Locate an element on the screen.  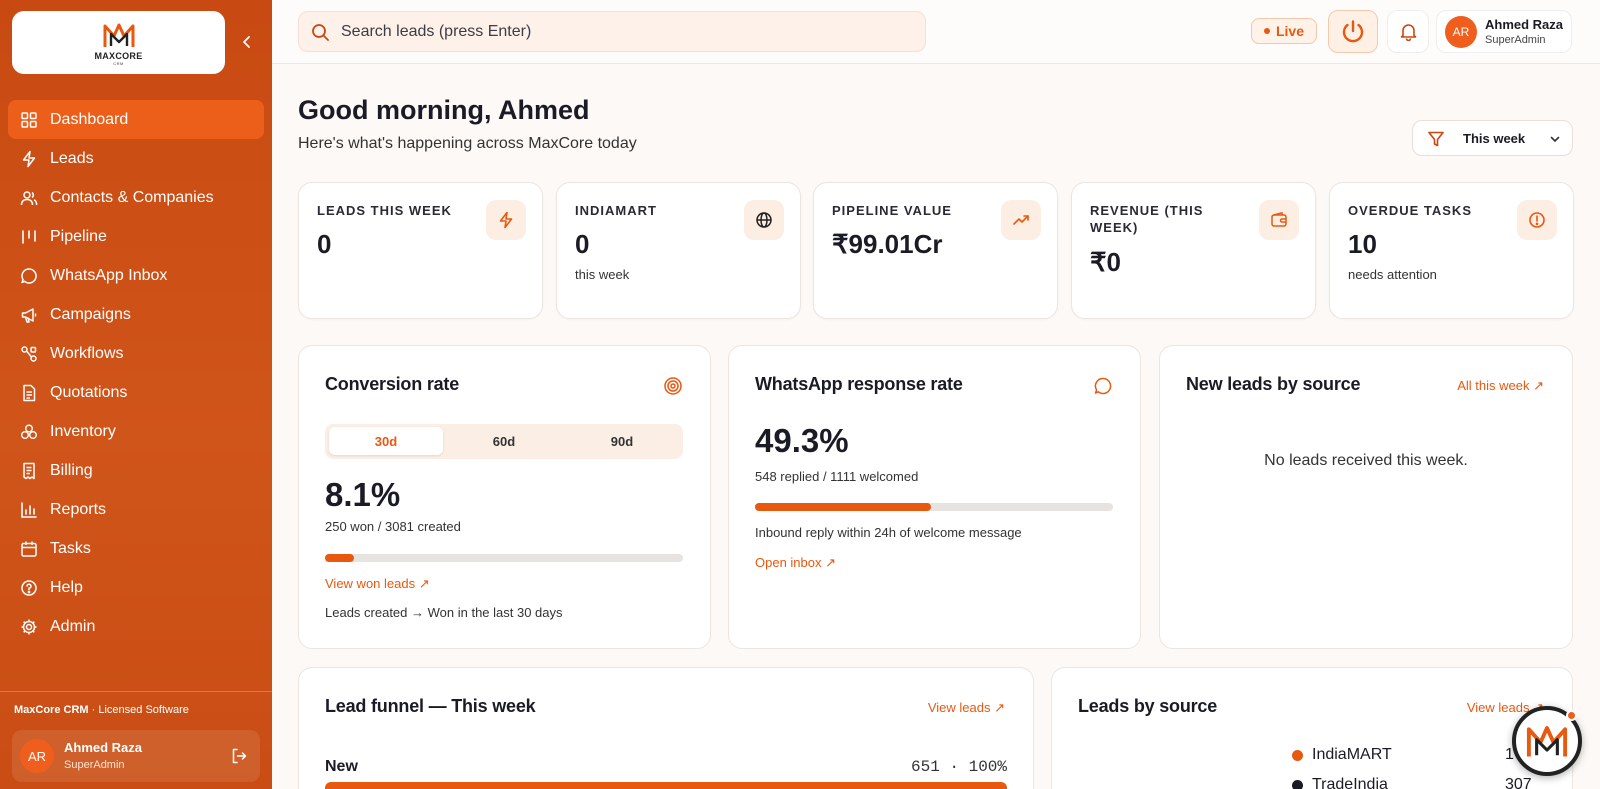
sidebar-item-reports: Reports is located at coordinates (136, 509).